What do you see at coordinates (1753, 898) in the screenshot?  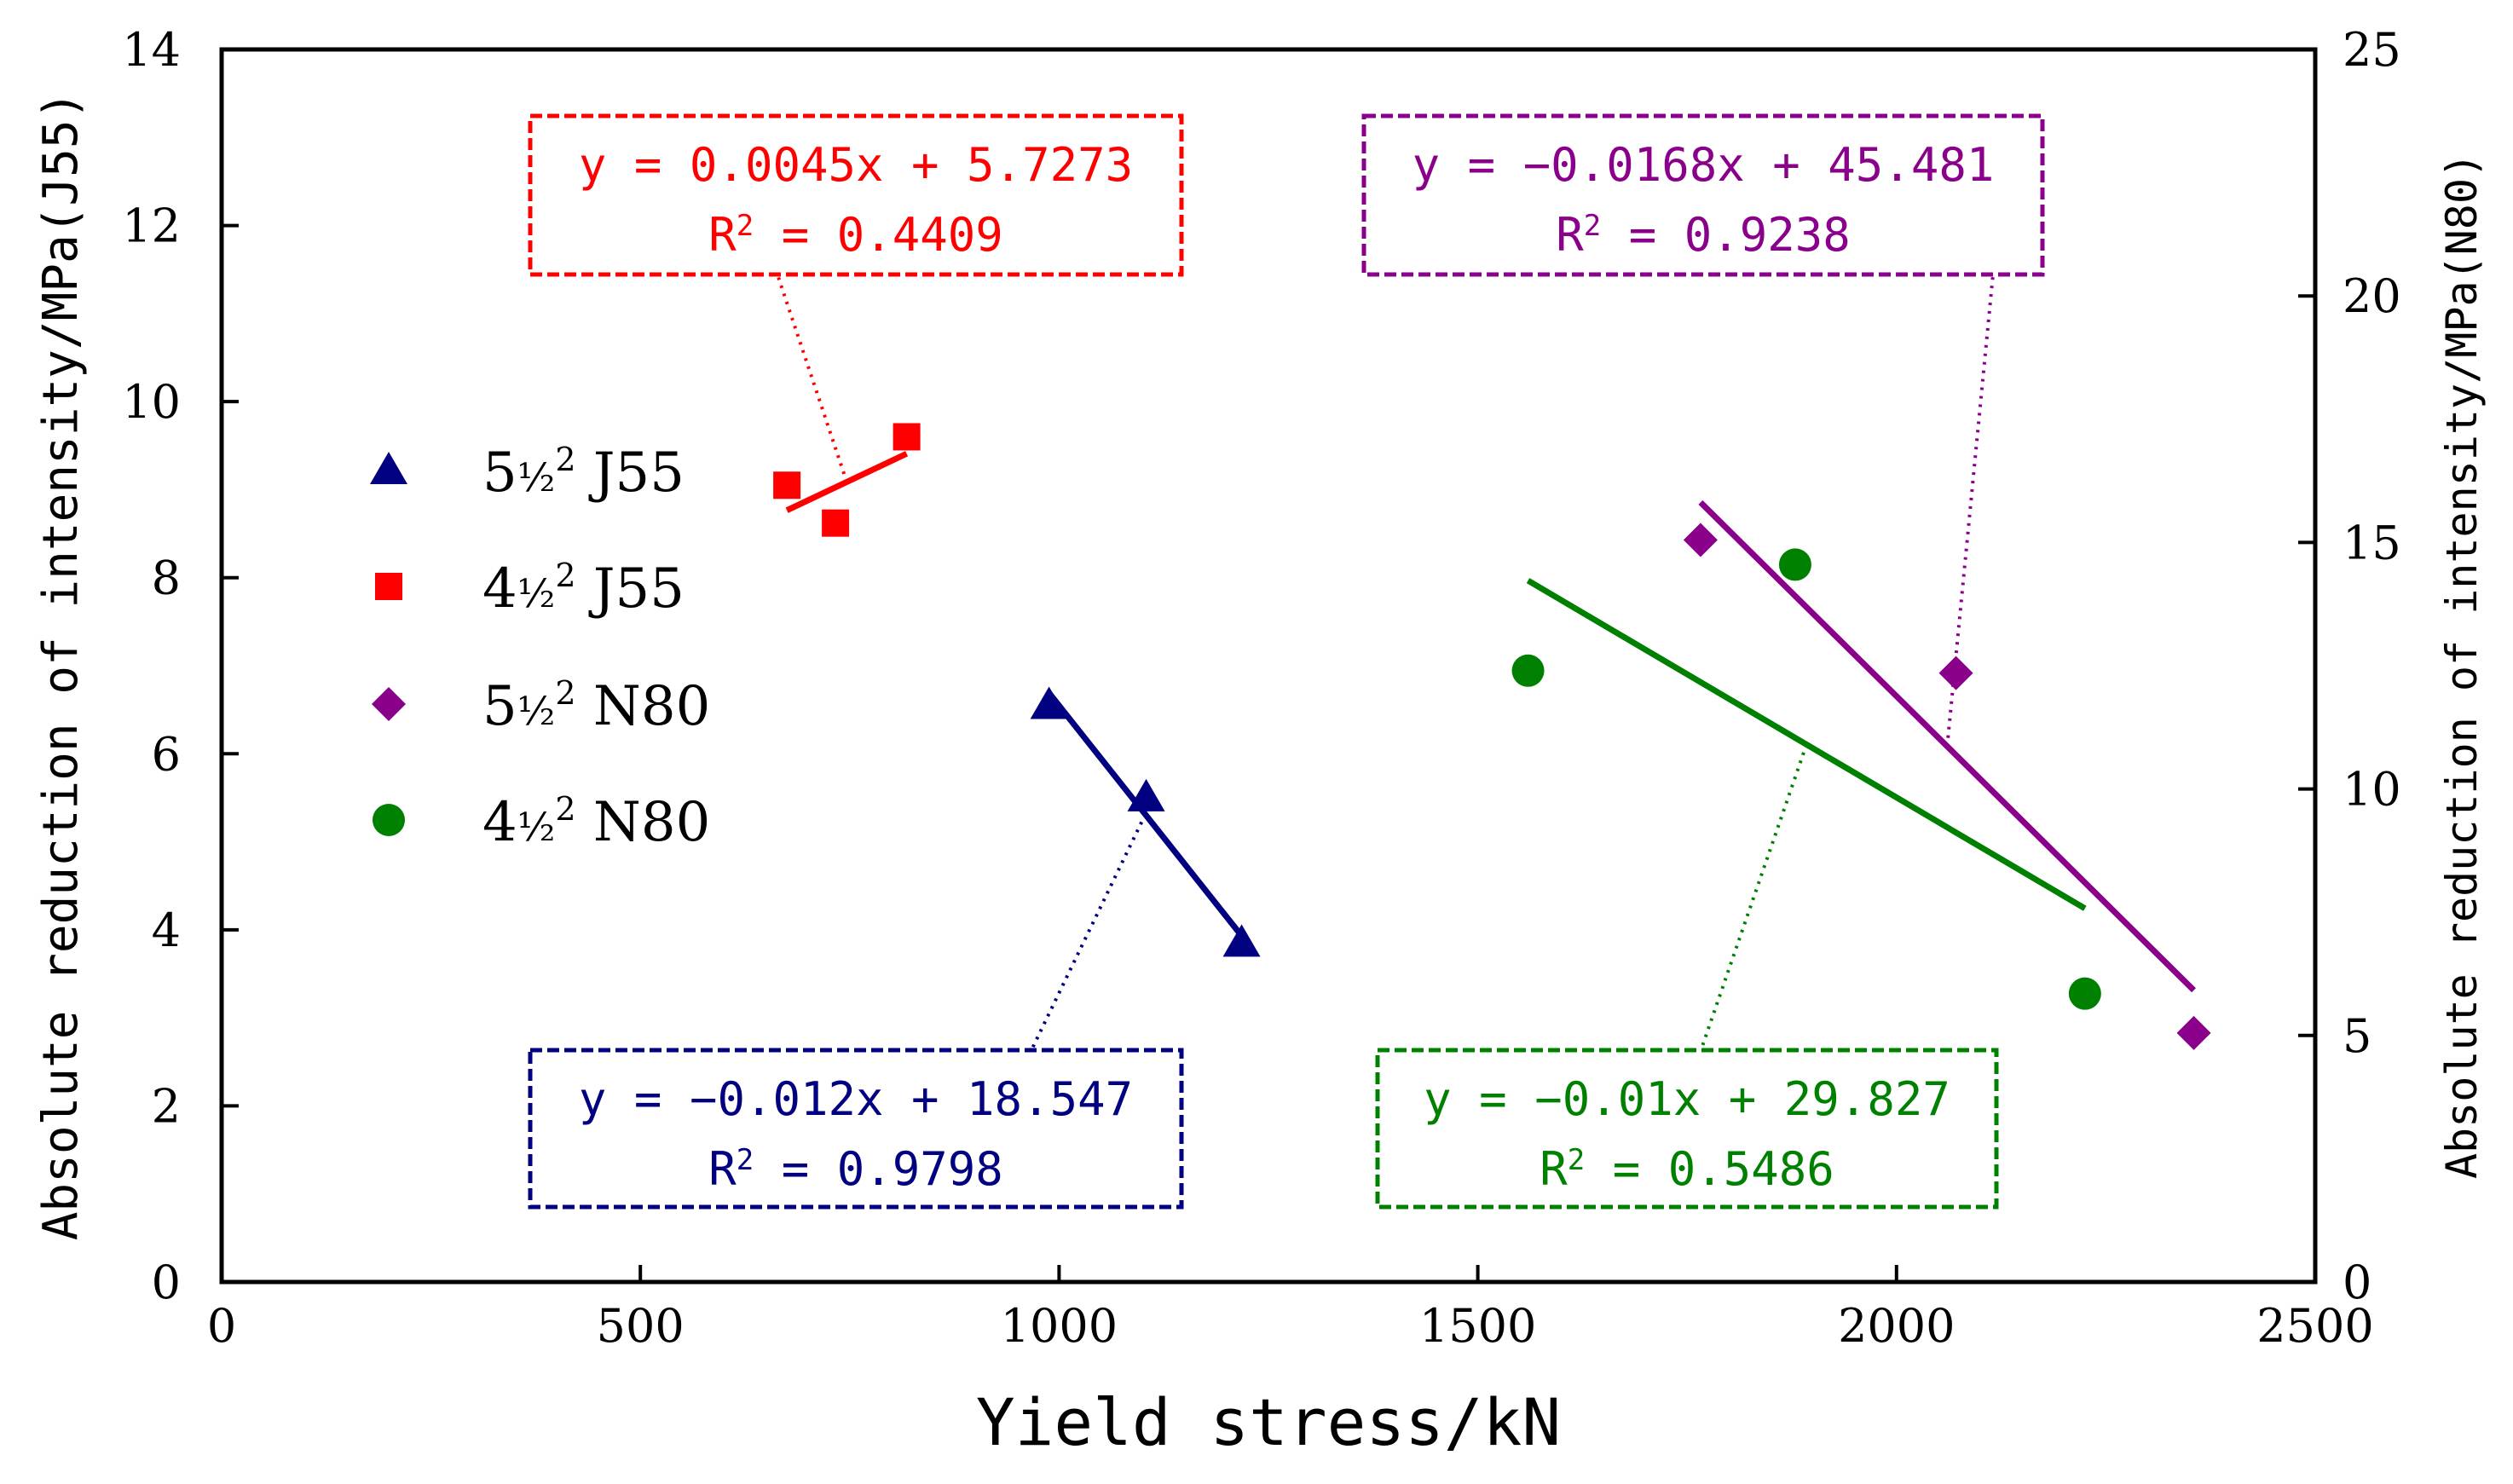 I see `leader-line-4n80` at bounding box center [1753, 898].